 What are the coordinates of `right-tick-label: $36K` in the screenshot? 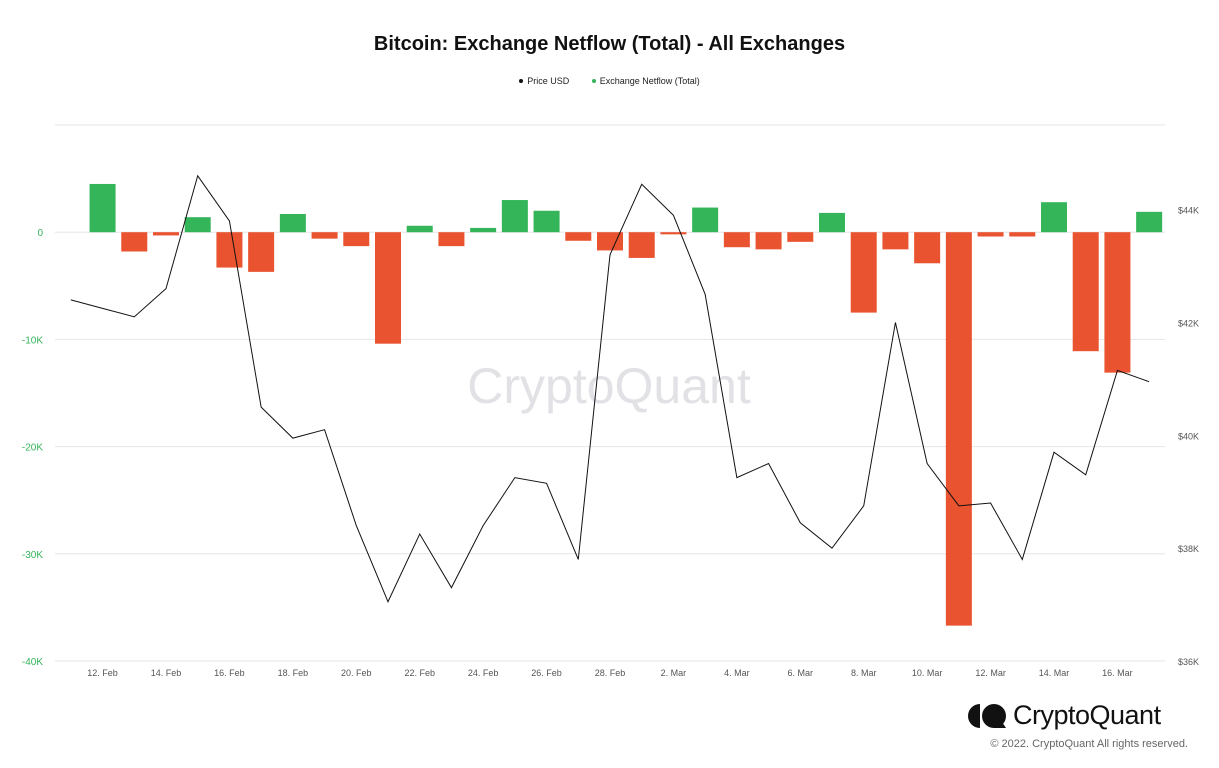 It's located at (1188, 662).